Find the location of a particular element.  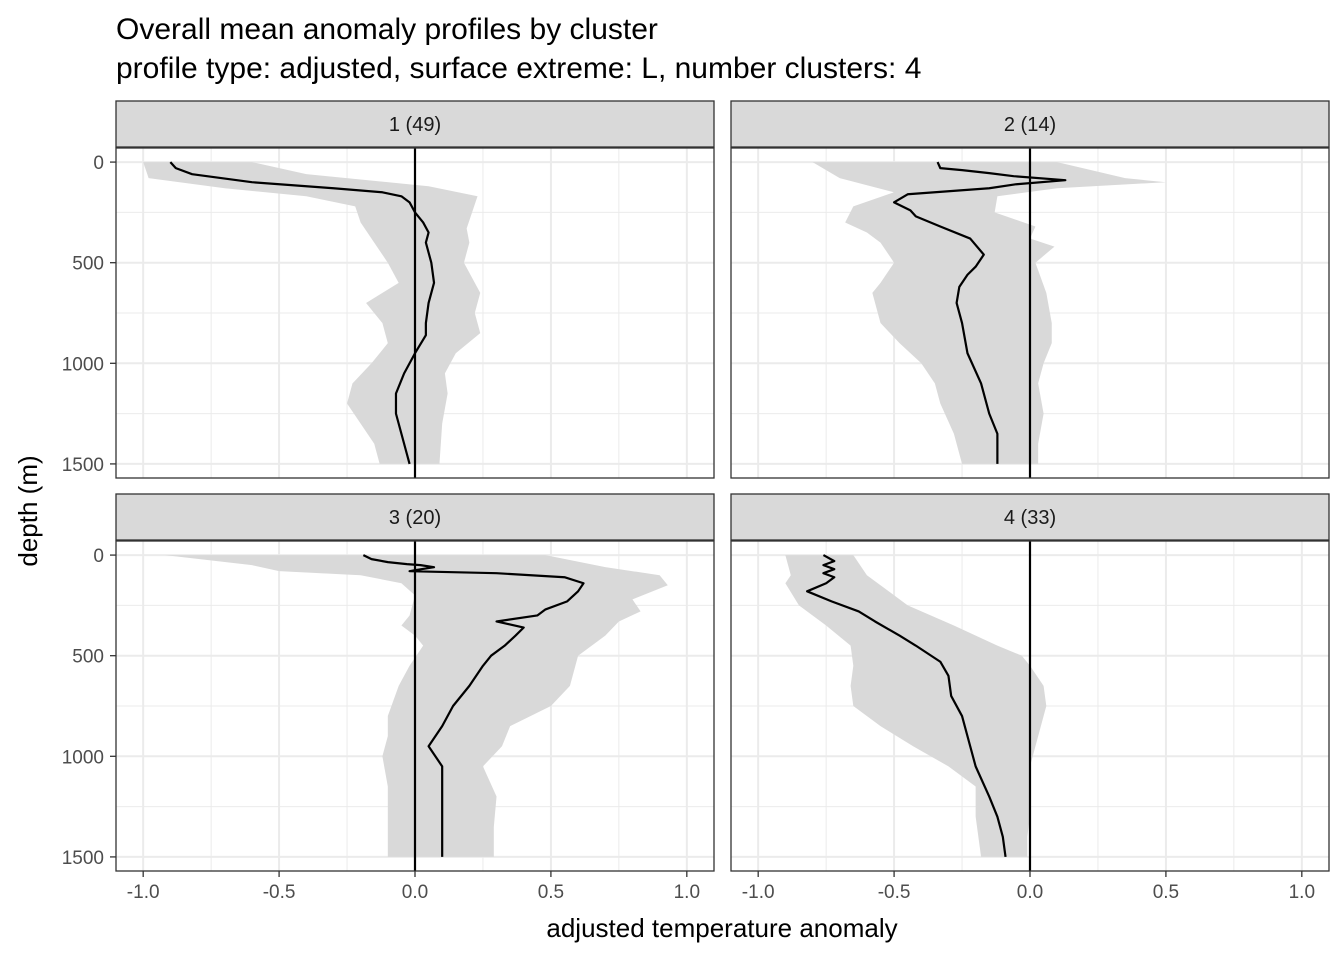

facet-strip-label: 1 (49) is located at coordinates (415, 125).